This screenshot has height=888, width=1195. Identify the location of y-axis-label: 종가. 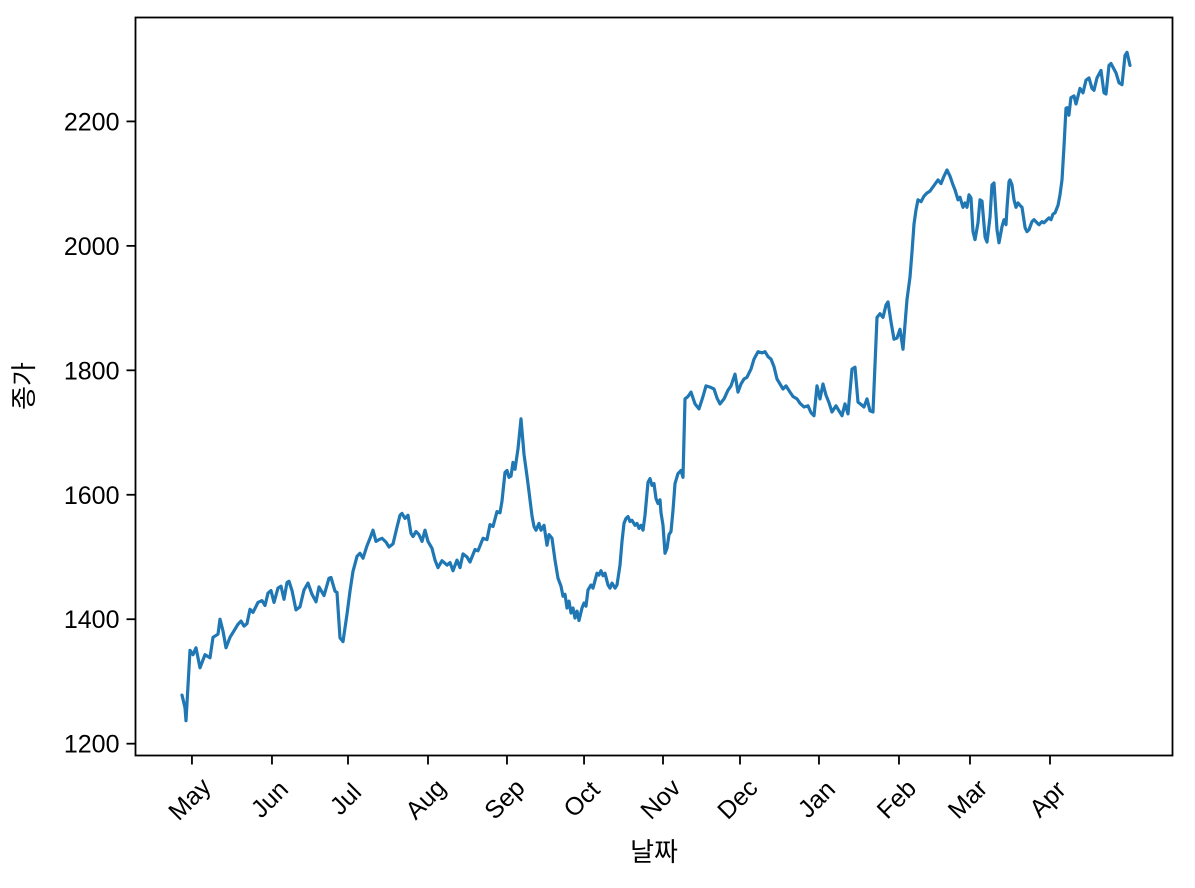
(24, 386).